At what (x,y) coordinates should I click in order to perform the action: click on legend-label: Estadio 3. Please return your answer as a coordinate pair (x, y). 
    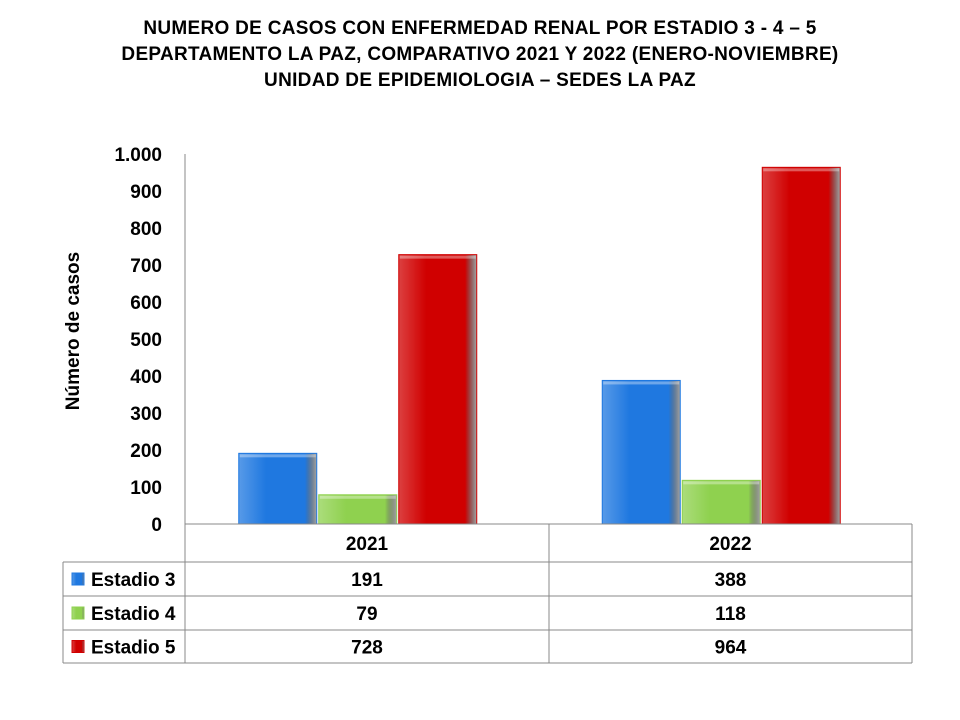
    Looking at the image, I should click on (133, 580).